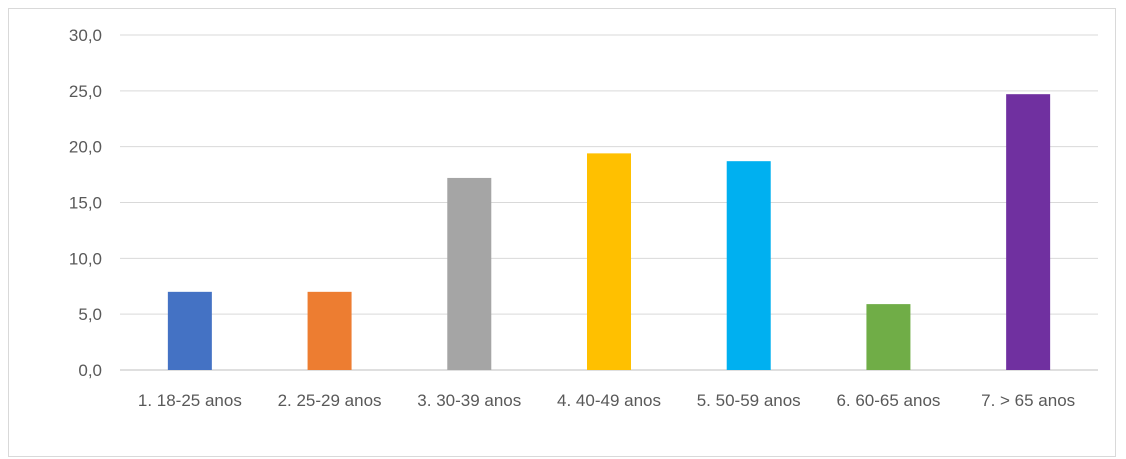  I want to click on y-tick-label: 5,0, so click(90, 314).